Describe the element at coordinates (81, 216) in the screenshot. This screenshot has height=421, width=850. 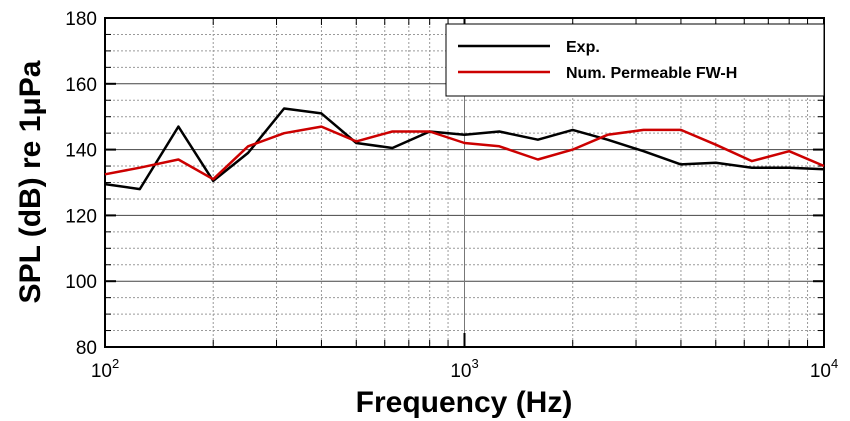
I see `y-tick-label: 120` at that location.